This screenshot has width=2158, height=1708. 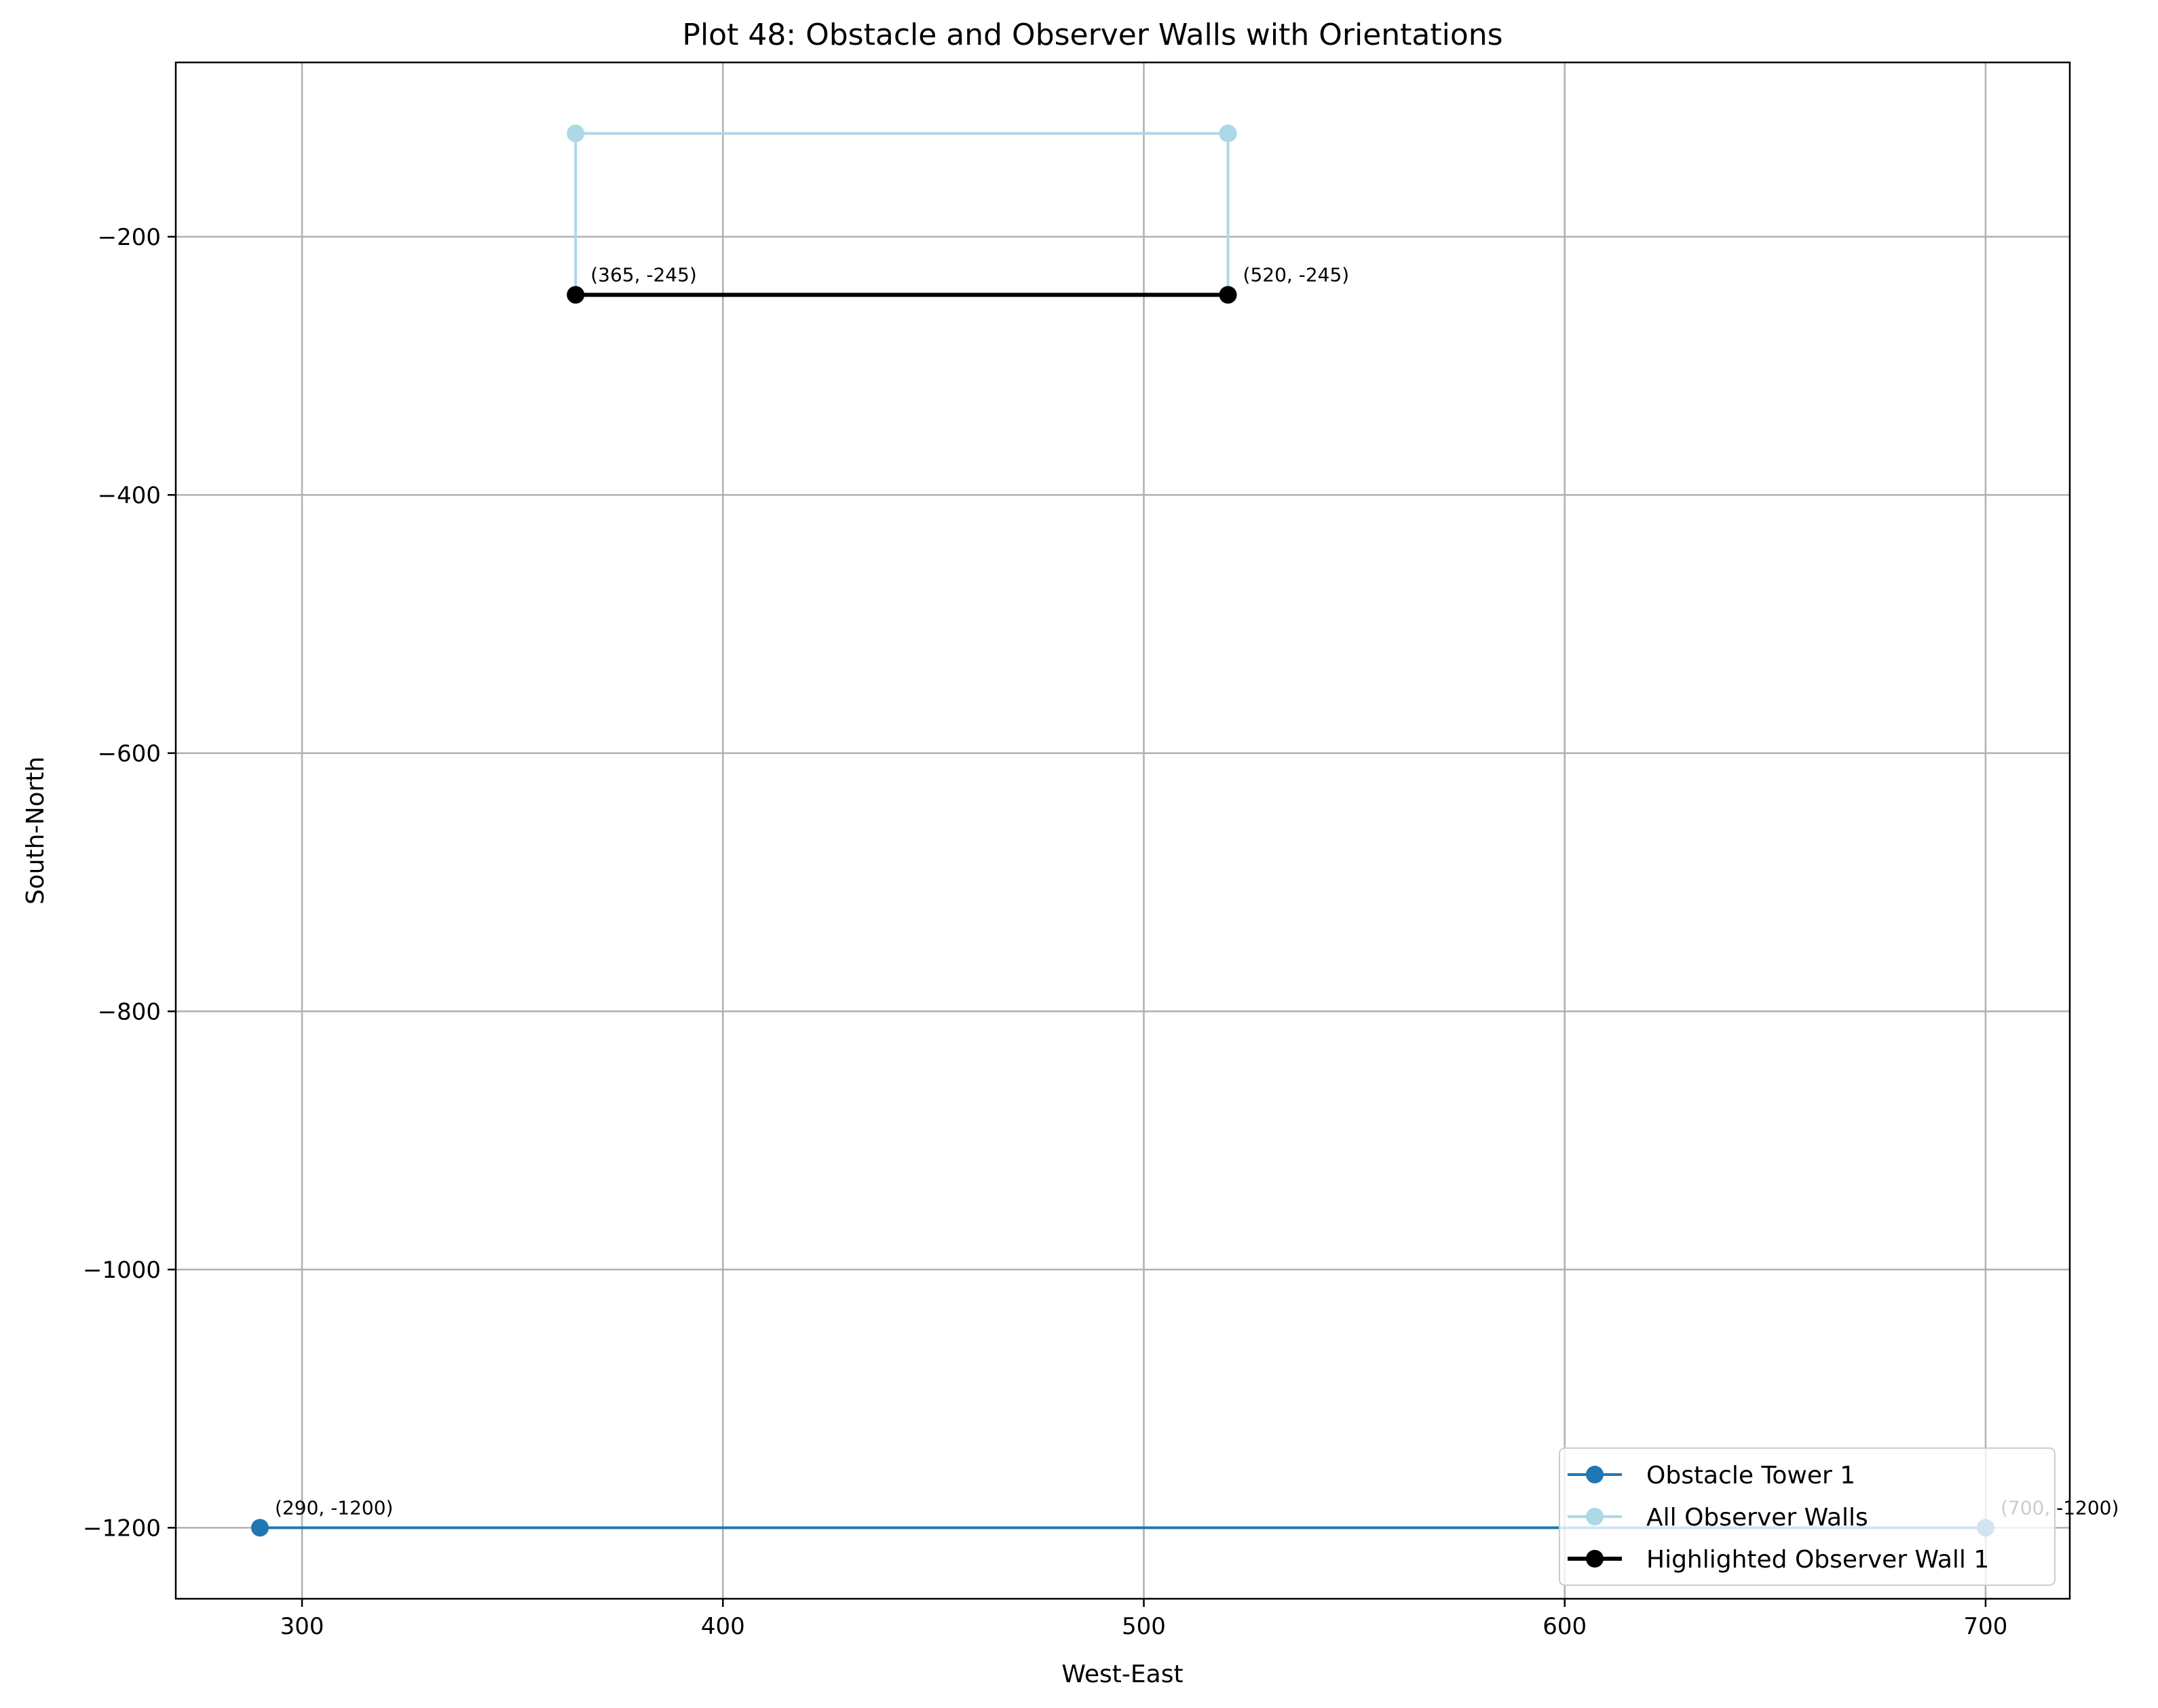 I want to click on y-tick-label: −200, so click(x=129, y=237).